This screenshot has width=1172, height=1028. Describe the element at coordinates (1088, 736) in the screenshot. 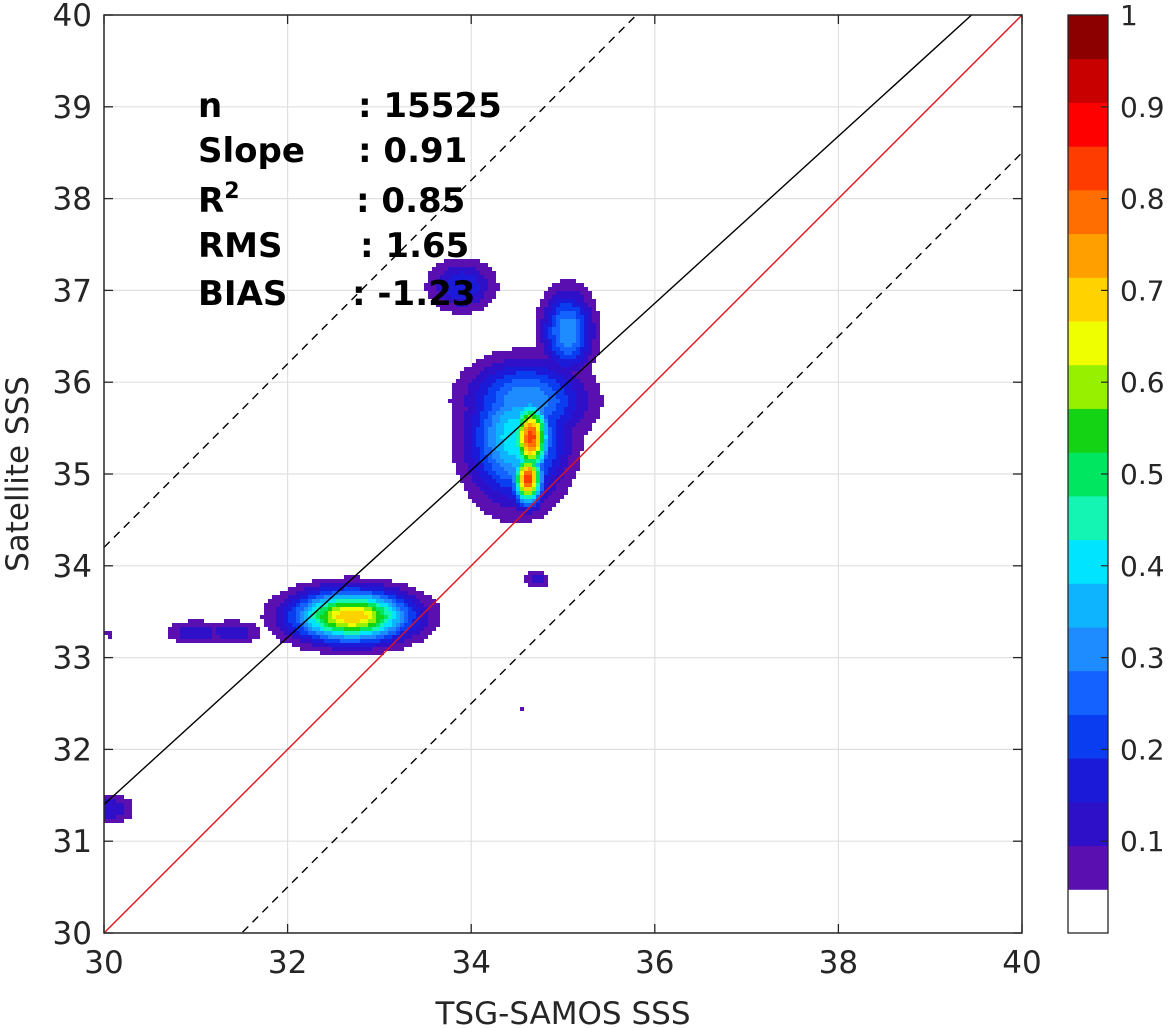

I see `colorbar-segment` at that location.